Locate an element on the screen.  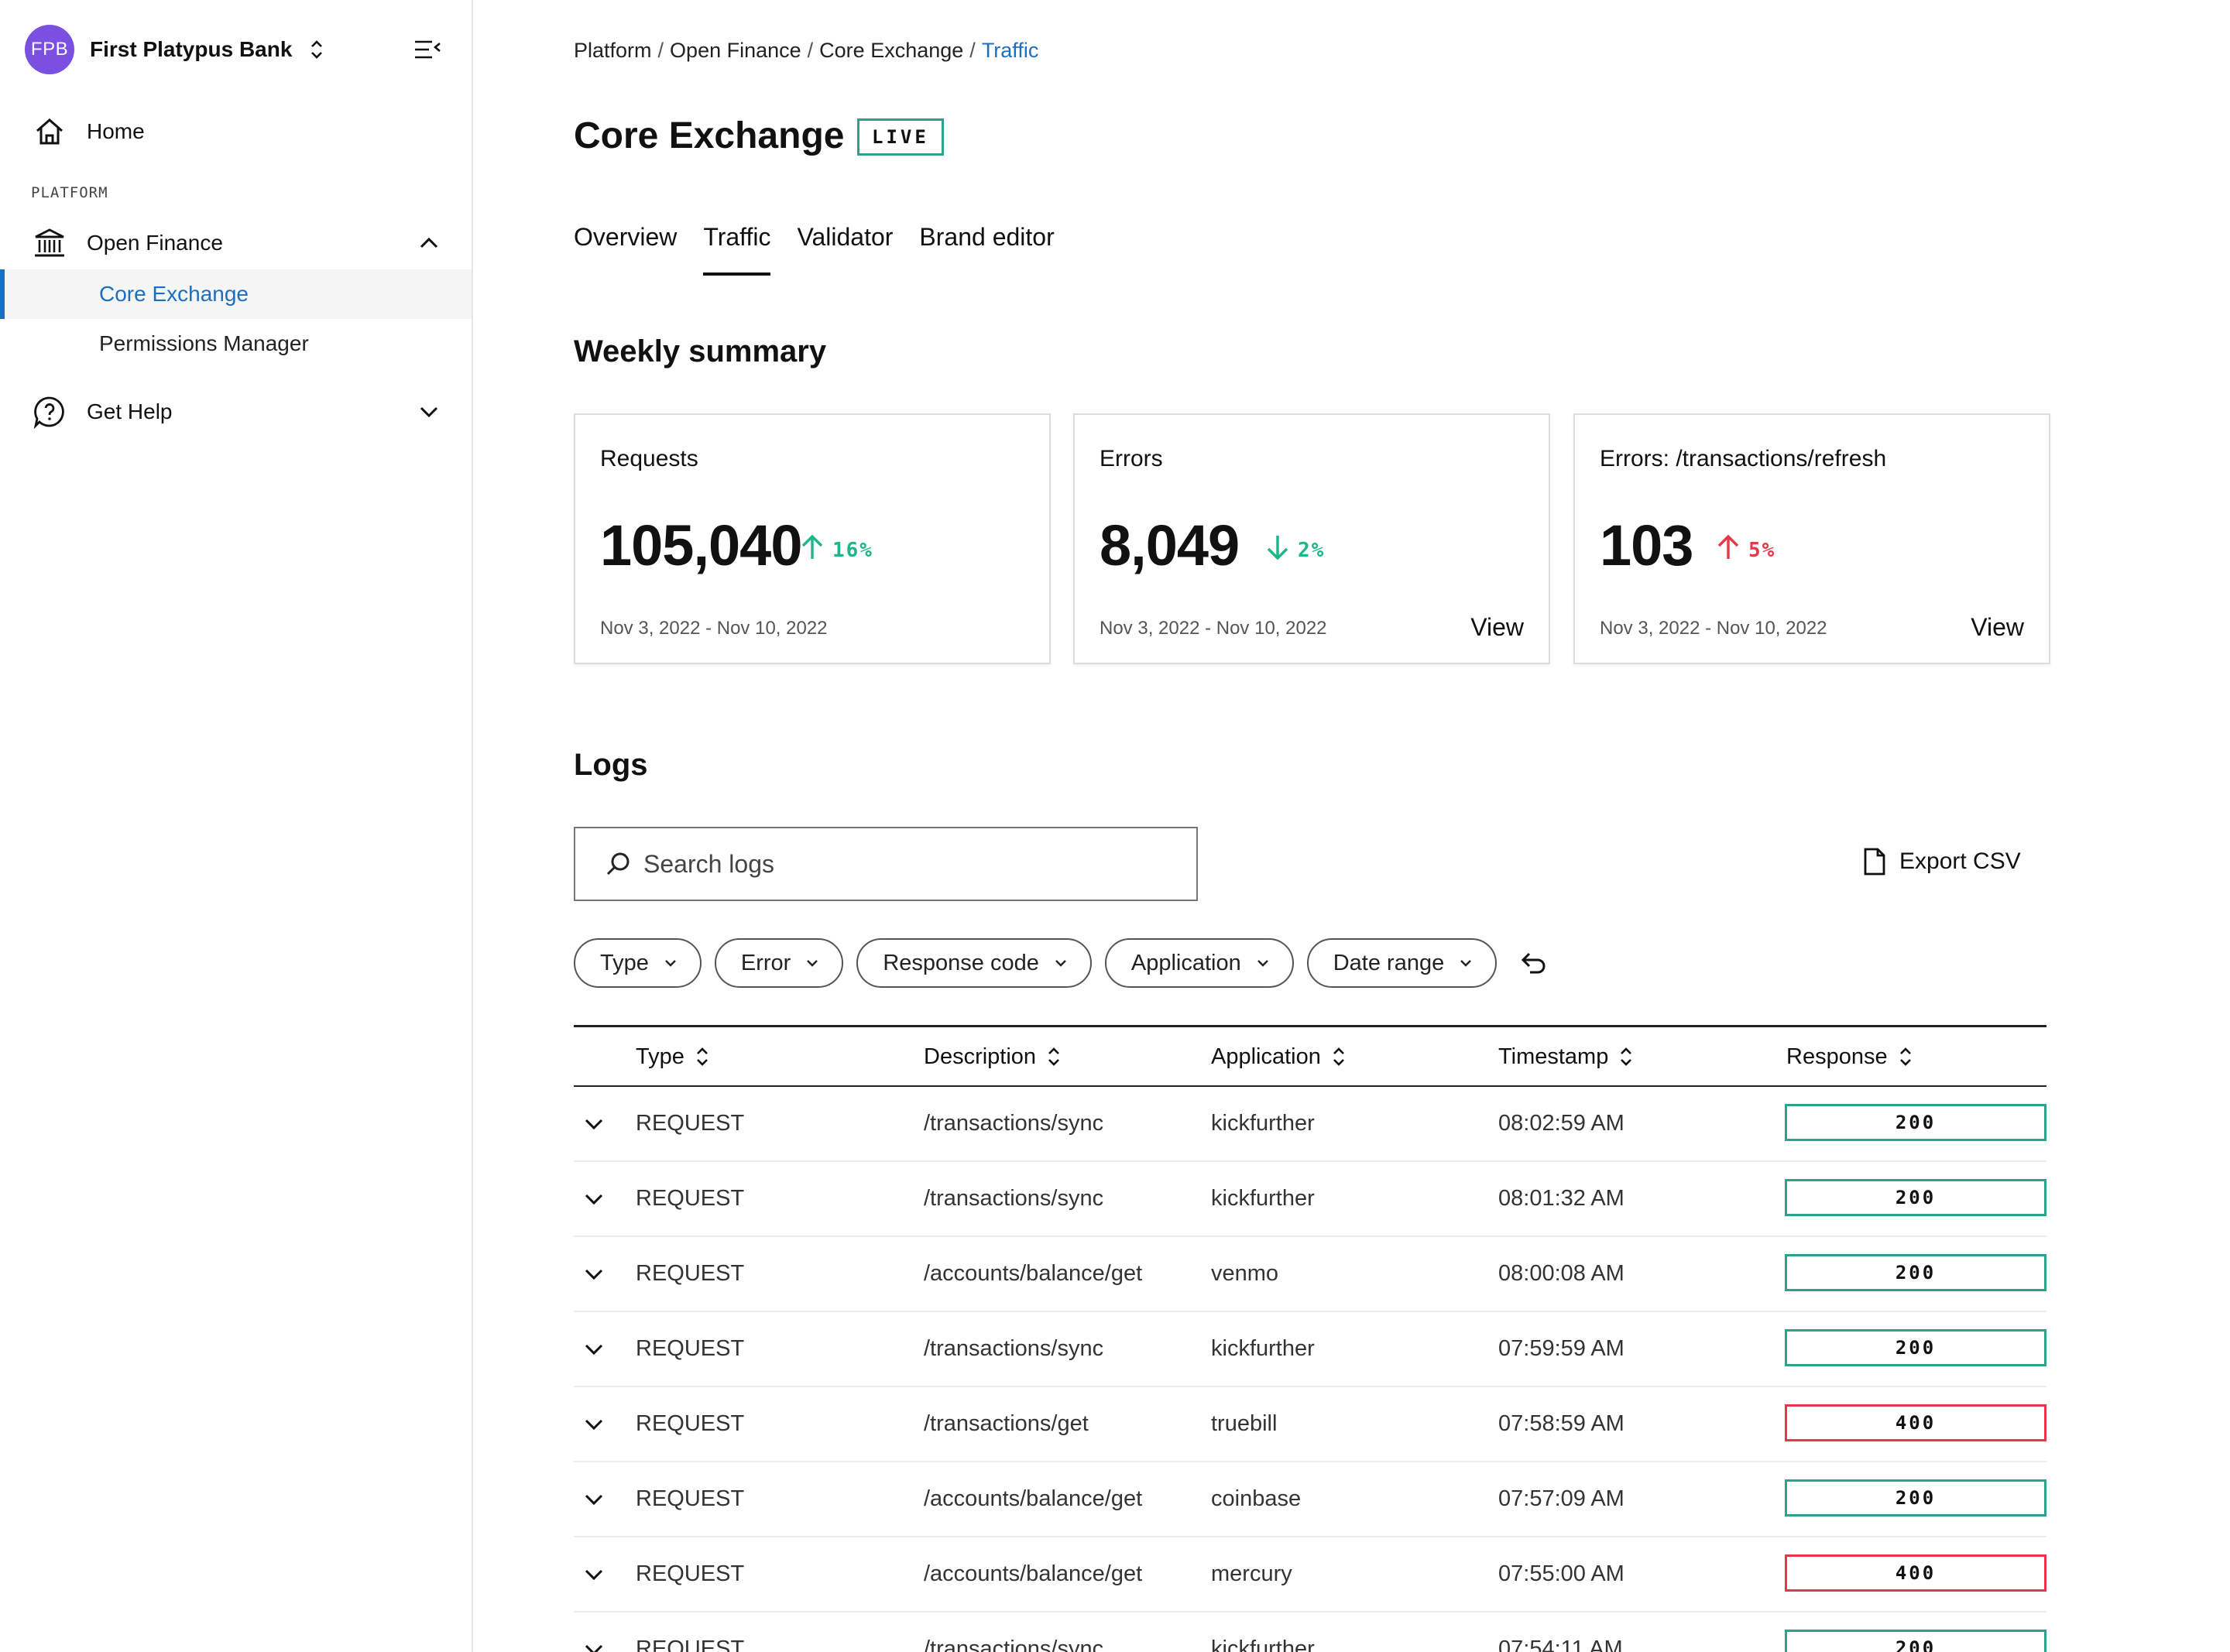
cell-timestamp: 08:00:08 AM is located at coordinates (1561, 1273).